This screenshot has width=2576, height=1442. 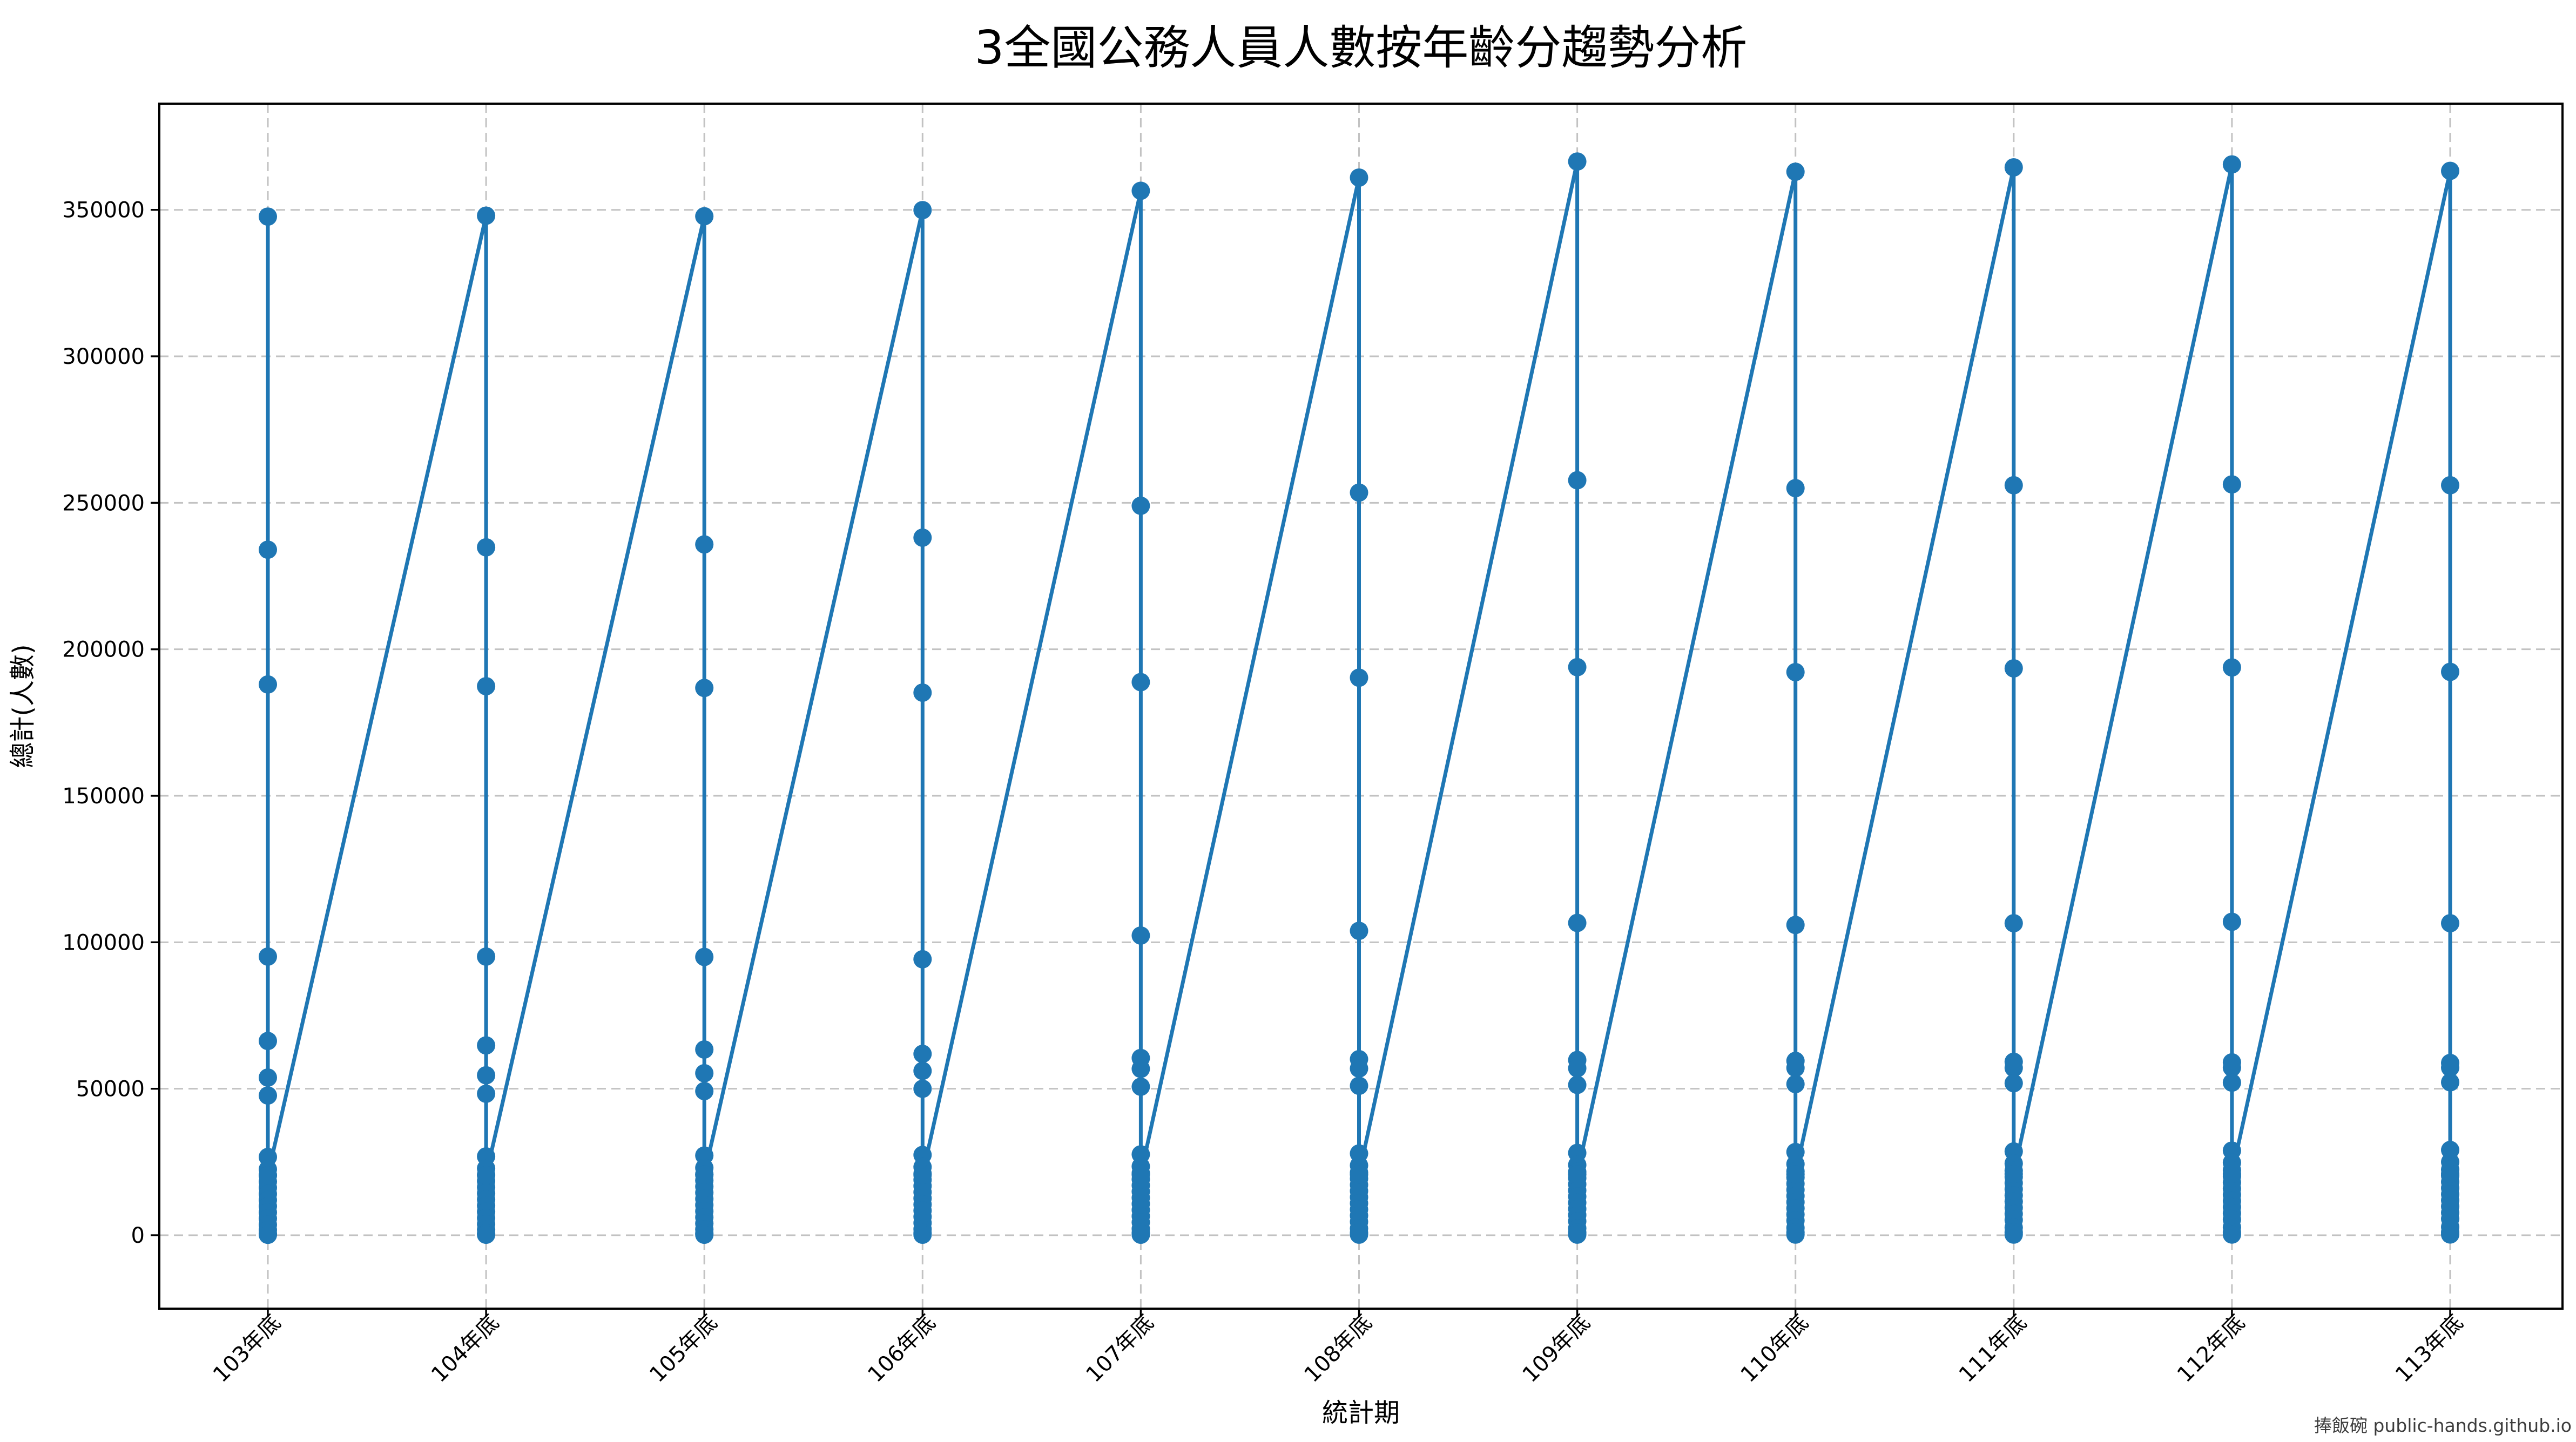 What do you see at coordinates (901, 1349) in the screenshot?
I see `x-tick-label: 106年底` at bounding box center [901, 1349].